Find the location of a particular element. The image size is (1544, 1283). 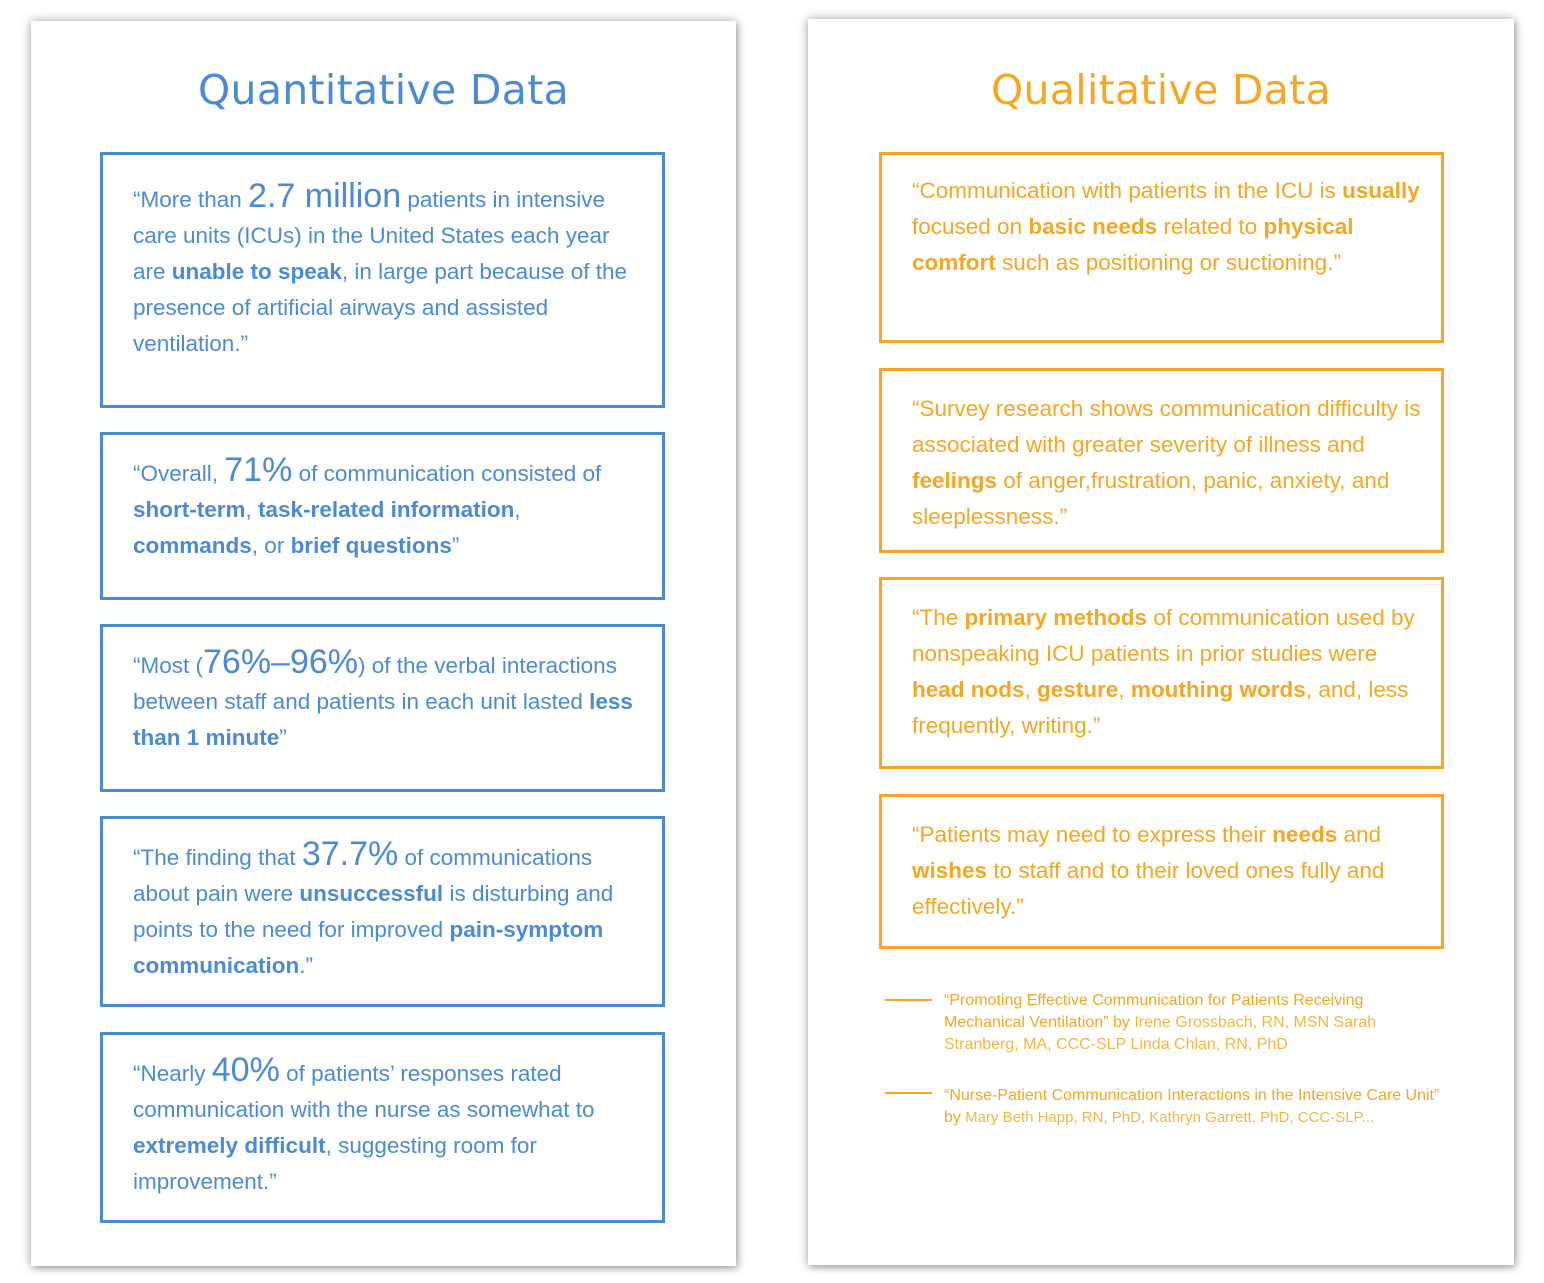

quote-emphasis: mouthing words is located at coordinates (1218, 689).